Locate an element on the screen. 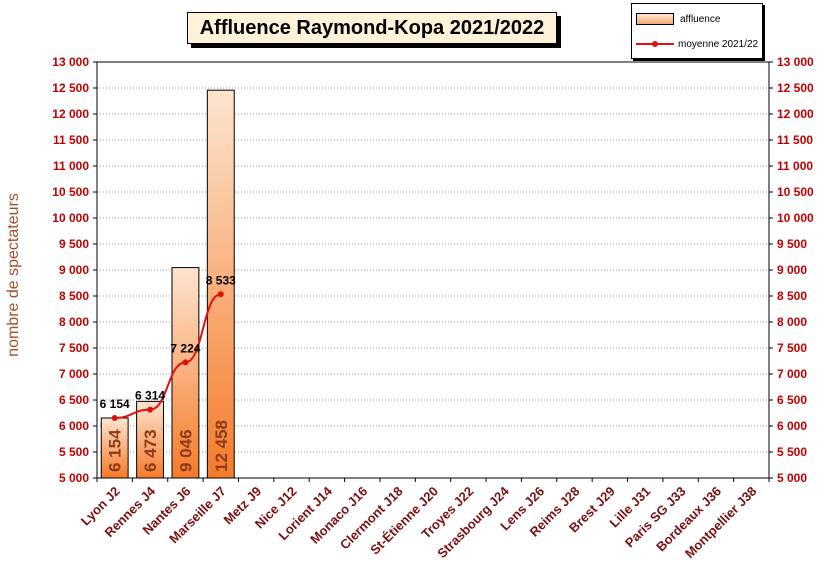 This screenshot has height=575, width=829. y-tick-label-left: 12 500 is located at coordinates (70, 88).